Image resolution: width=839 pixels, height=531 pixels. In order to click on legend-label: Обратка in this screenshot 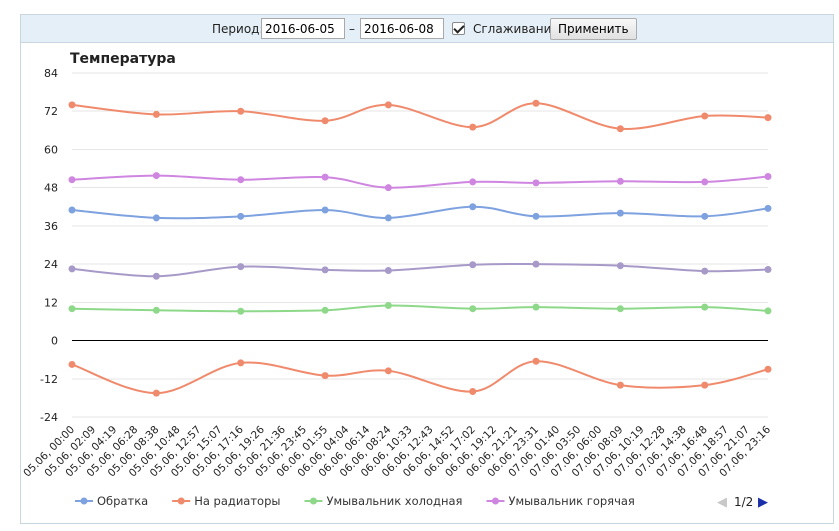, I will do `click(122, 501)`.